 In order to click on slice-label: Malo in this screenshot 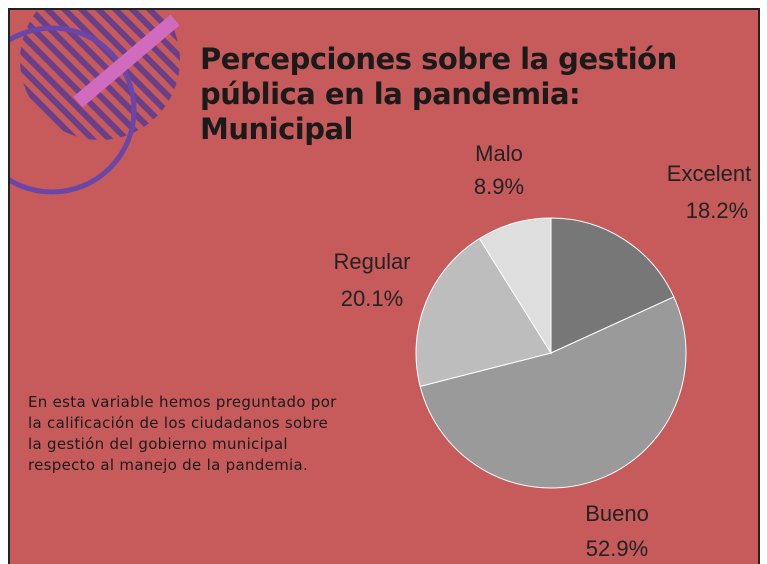, I will do `click(499, 153)`.